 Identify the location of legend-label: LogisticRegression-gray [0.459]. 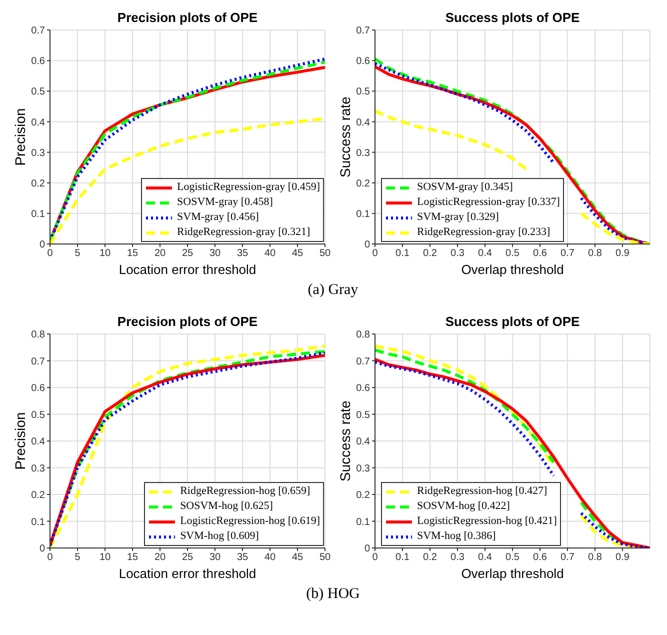
(248, 187).